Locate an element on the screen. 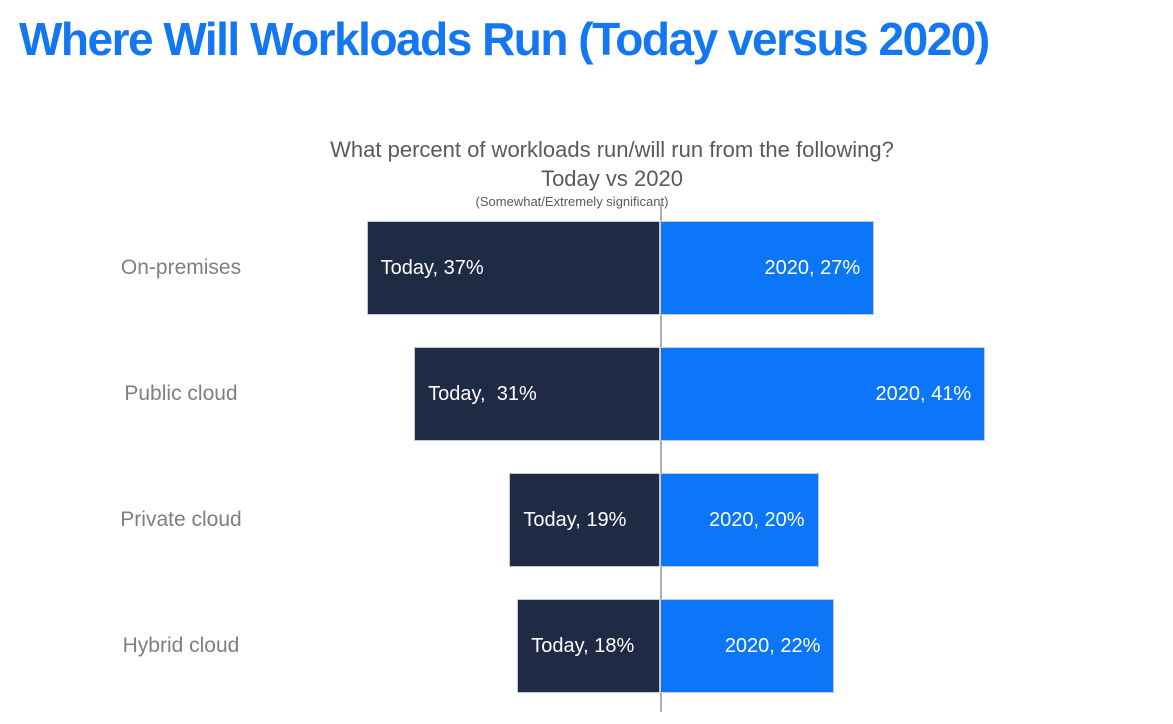 This screenshot has width=1173, height=724. today-bar: Today, 19% is located at coordinates (584, 520).